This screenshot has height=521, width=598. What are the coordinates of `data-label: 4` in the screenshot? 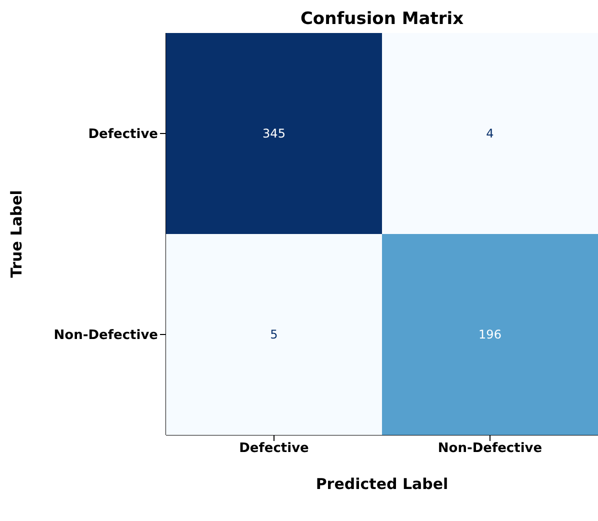 It's located at (490, 133).